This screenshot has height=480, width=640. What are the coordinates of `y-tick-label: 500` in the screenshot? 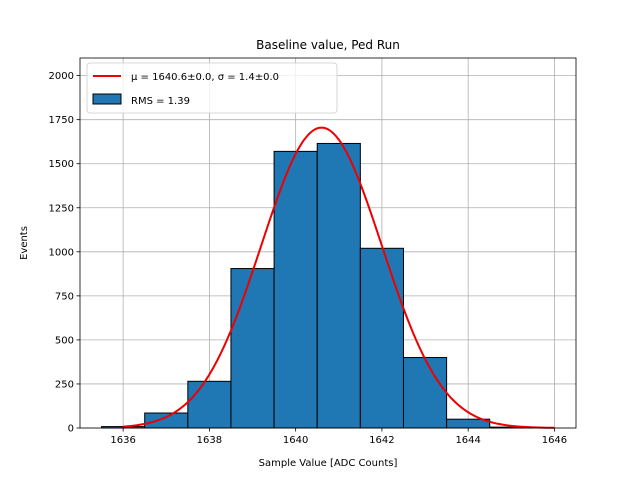 It's located at (64, 340).